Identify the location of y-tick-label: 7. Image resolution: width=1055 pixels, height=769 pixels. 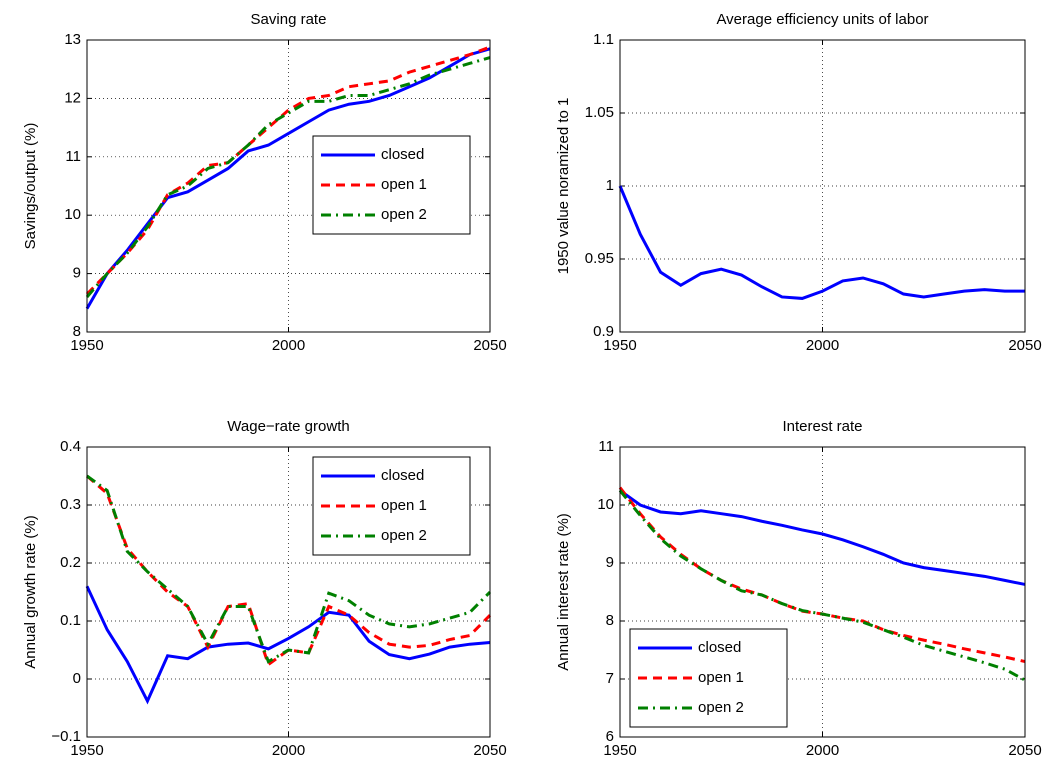
(610, 678).